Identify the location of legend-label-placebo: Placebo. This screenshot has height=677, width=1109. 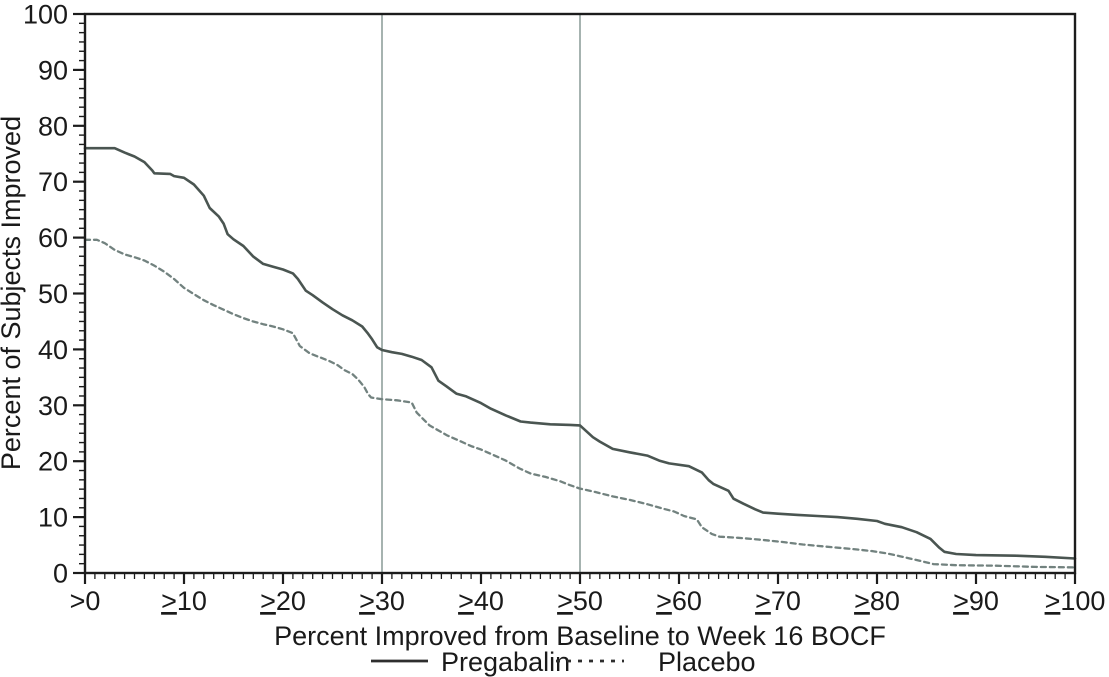
(707, 662).